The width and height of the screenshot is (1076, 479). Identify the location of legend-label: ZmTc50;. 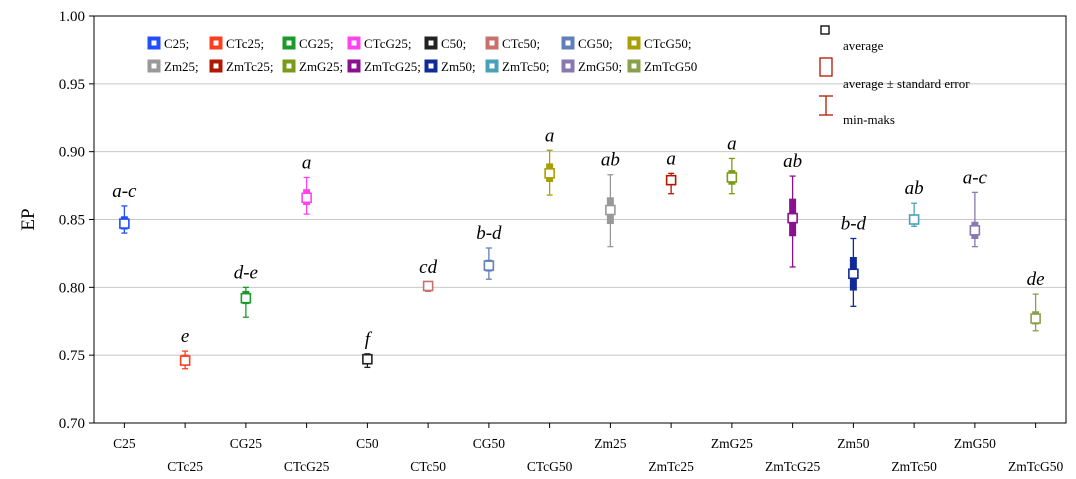
(525, 66).